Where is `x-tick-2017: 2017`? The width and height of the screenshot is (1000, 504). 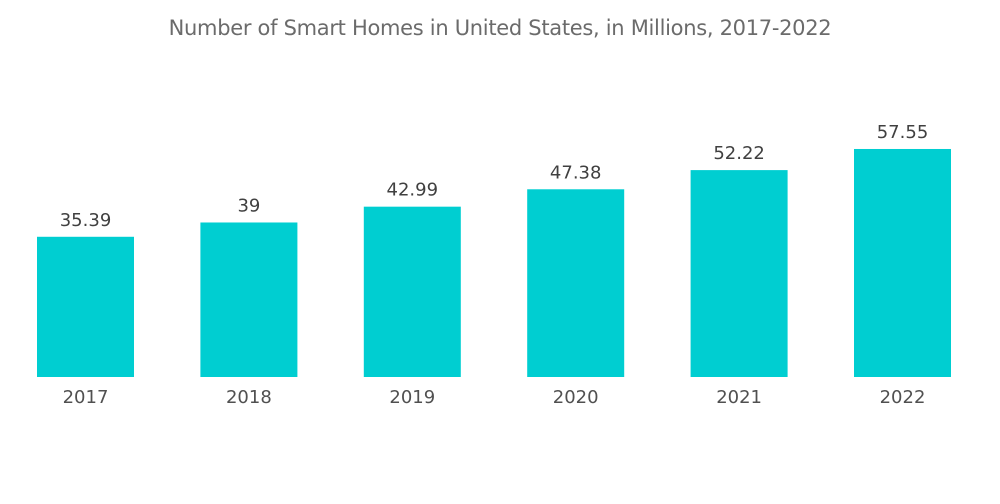
x-tick-2017: 2017 is located at coordinates (86, 397).